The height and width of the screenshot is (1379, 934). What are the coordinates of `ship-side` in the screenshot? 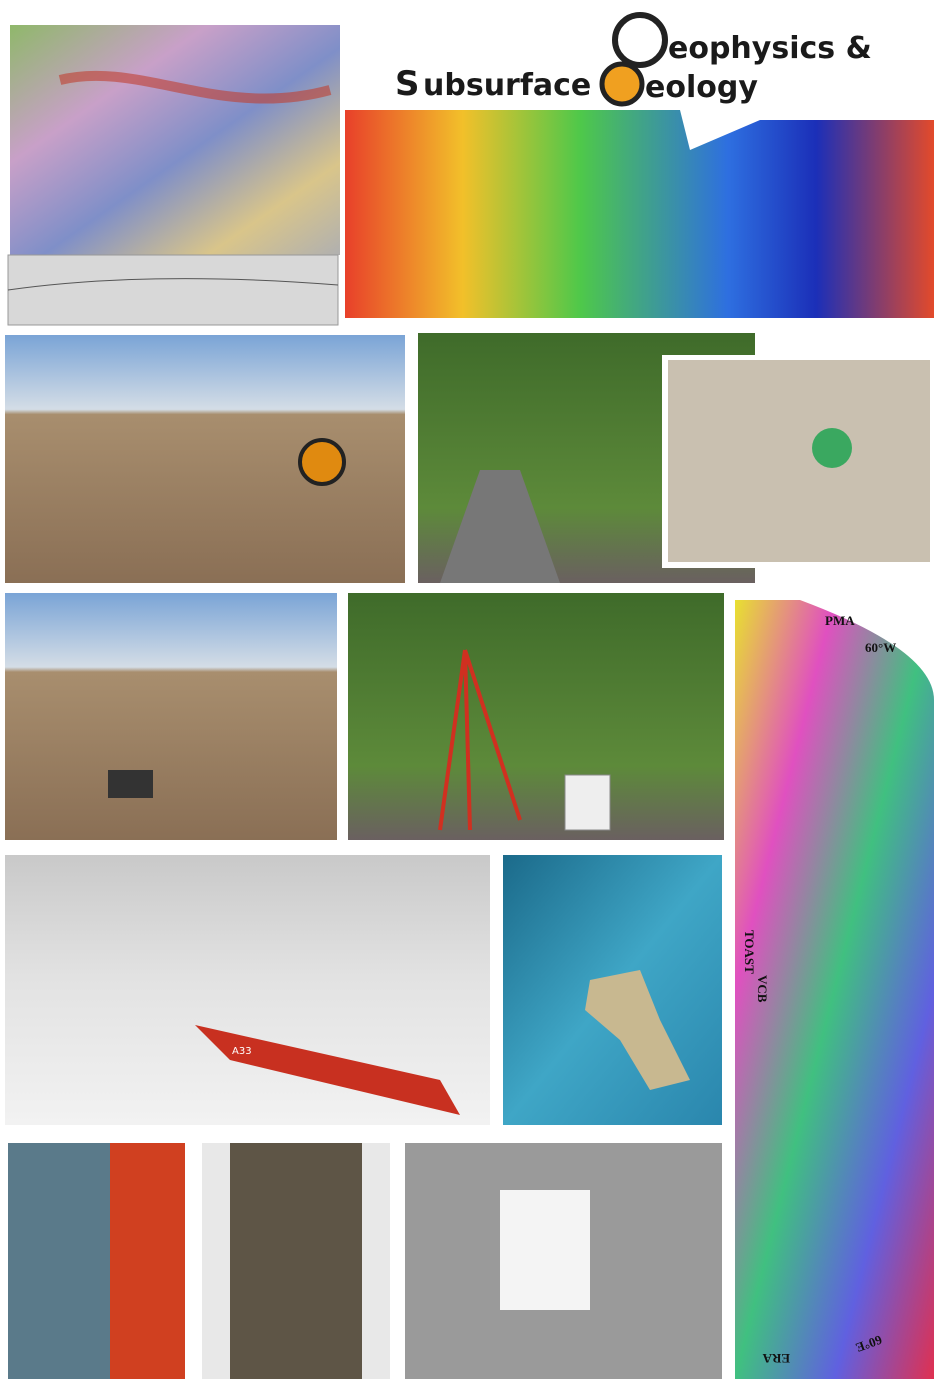 It's located at (147, 1261).